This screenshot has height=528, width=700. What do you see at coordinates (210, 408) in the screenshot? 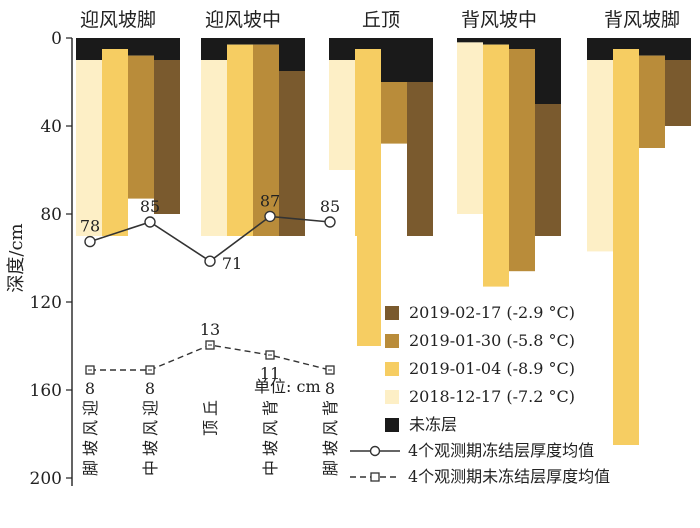
I see `inset-x-label-char: 丘` at bounding box center [210, 408].